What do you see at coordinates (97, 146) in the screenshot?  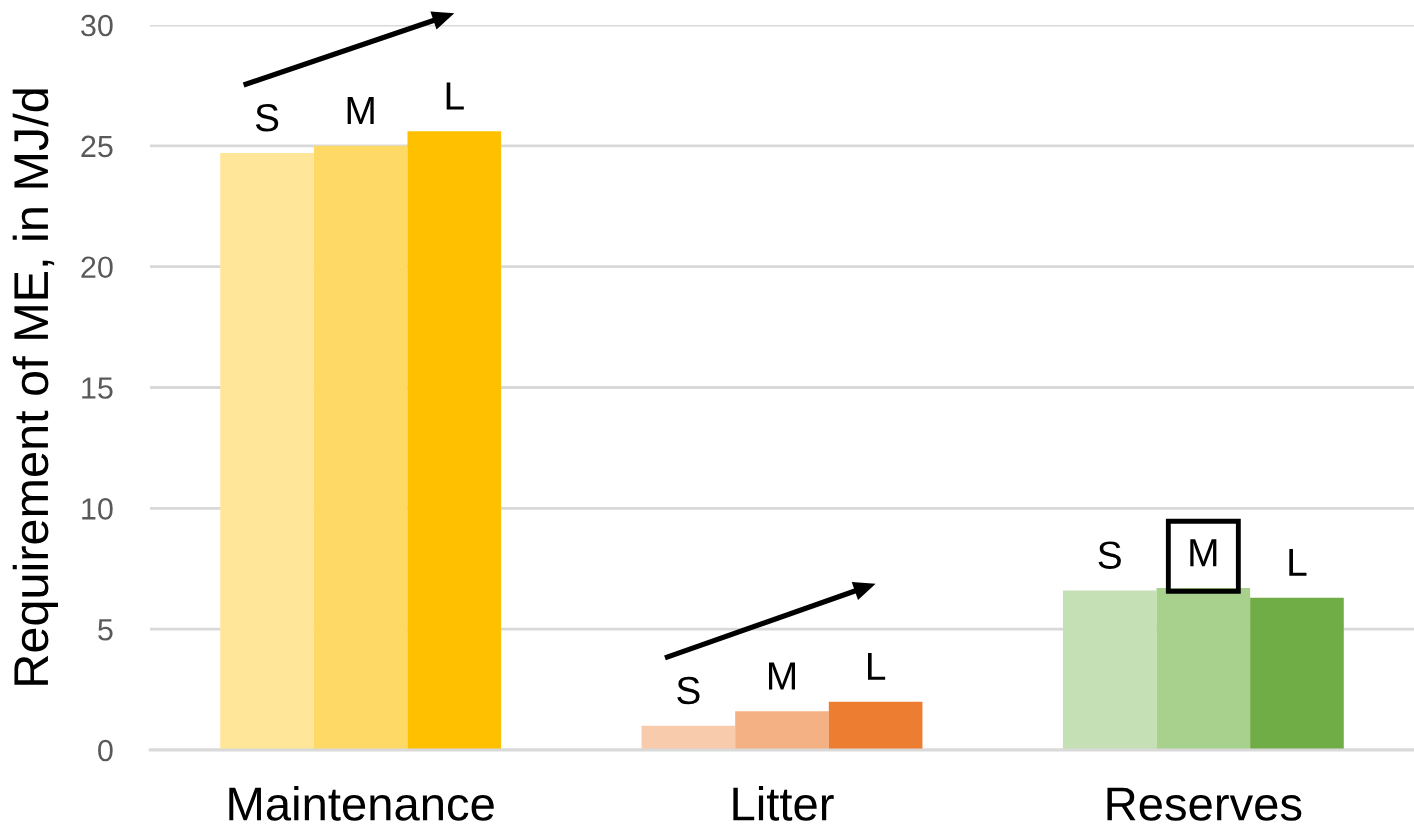 I see `y-tick-label: 25` at bounding box center [97, 146].